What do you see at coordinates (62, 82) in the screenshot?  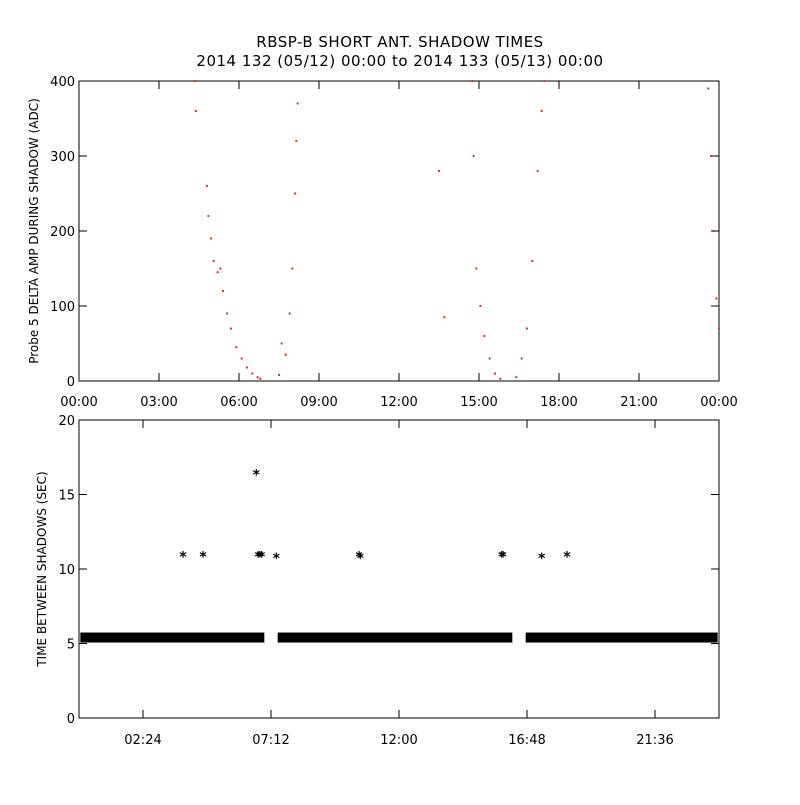 I see `y-tick-label: 400` at bounding box center [62, 82].